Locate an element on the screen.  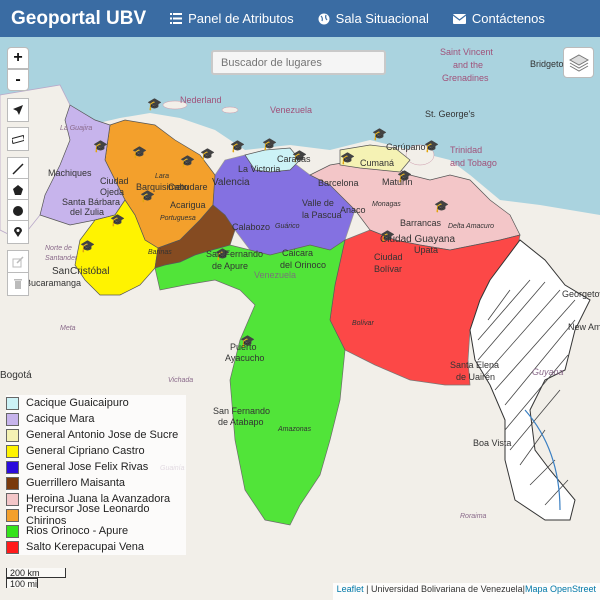
ruler-icon is located at coordinates (18, 139).